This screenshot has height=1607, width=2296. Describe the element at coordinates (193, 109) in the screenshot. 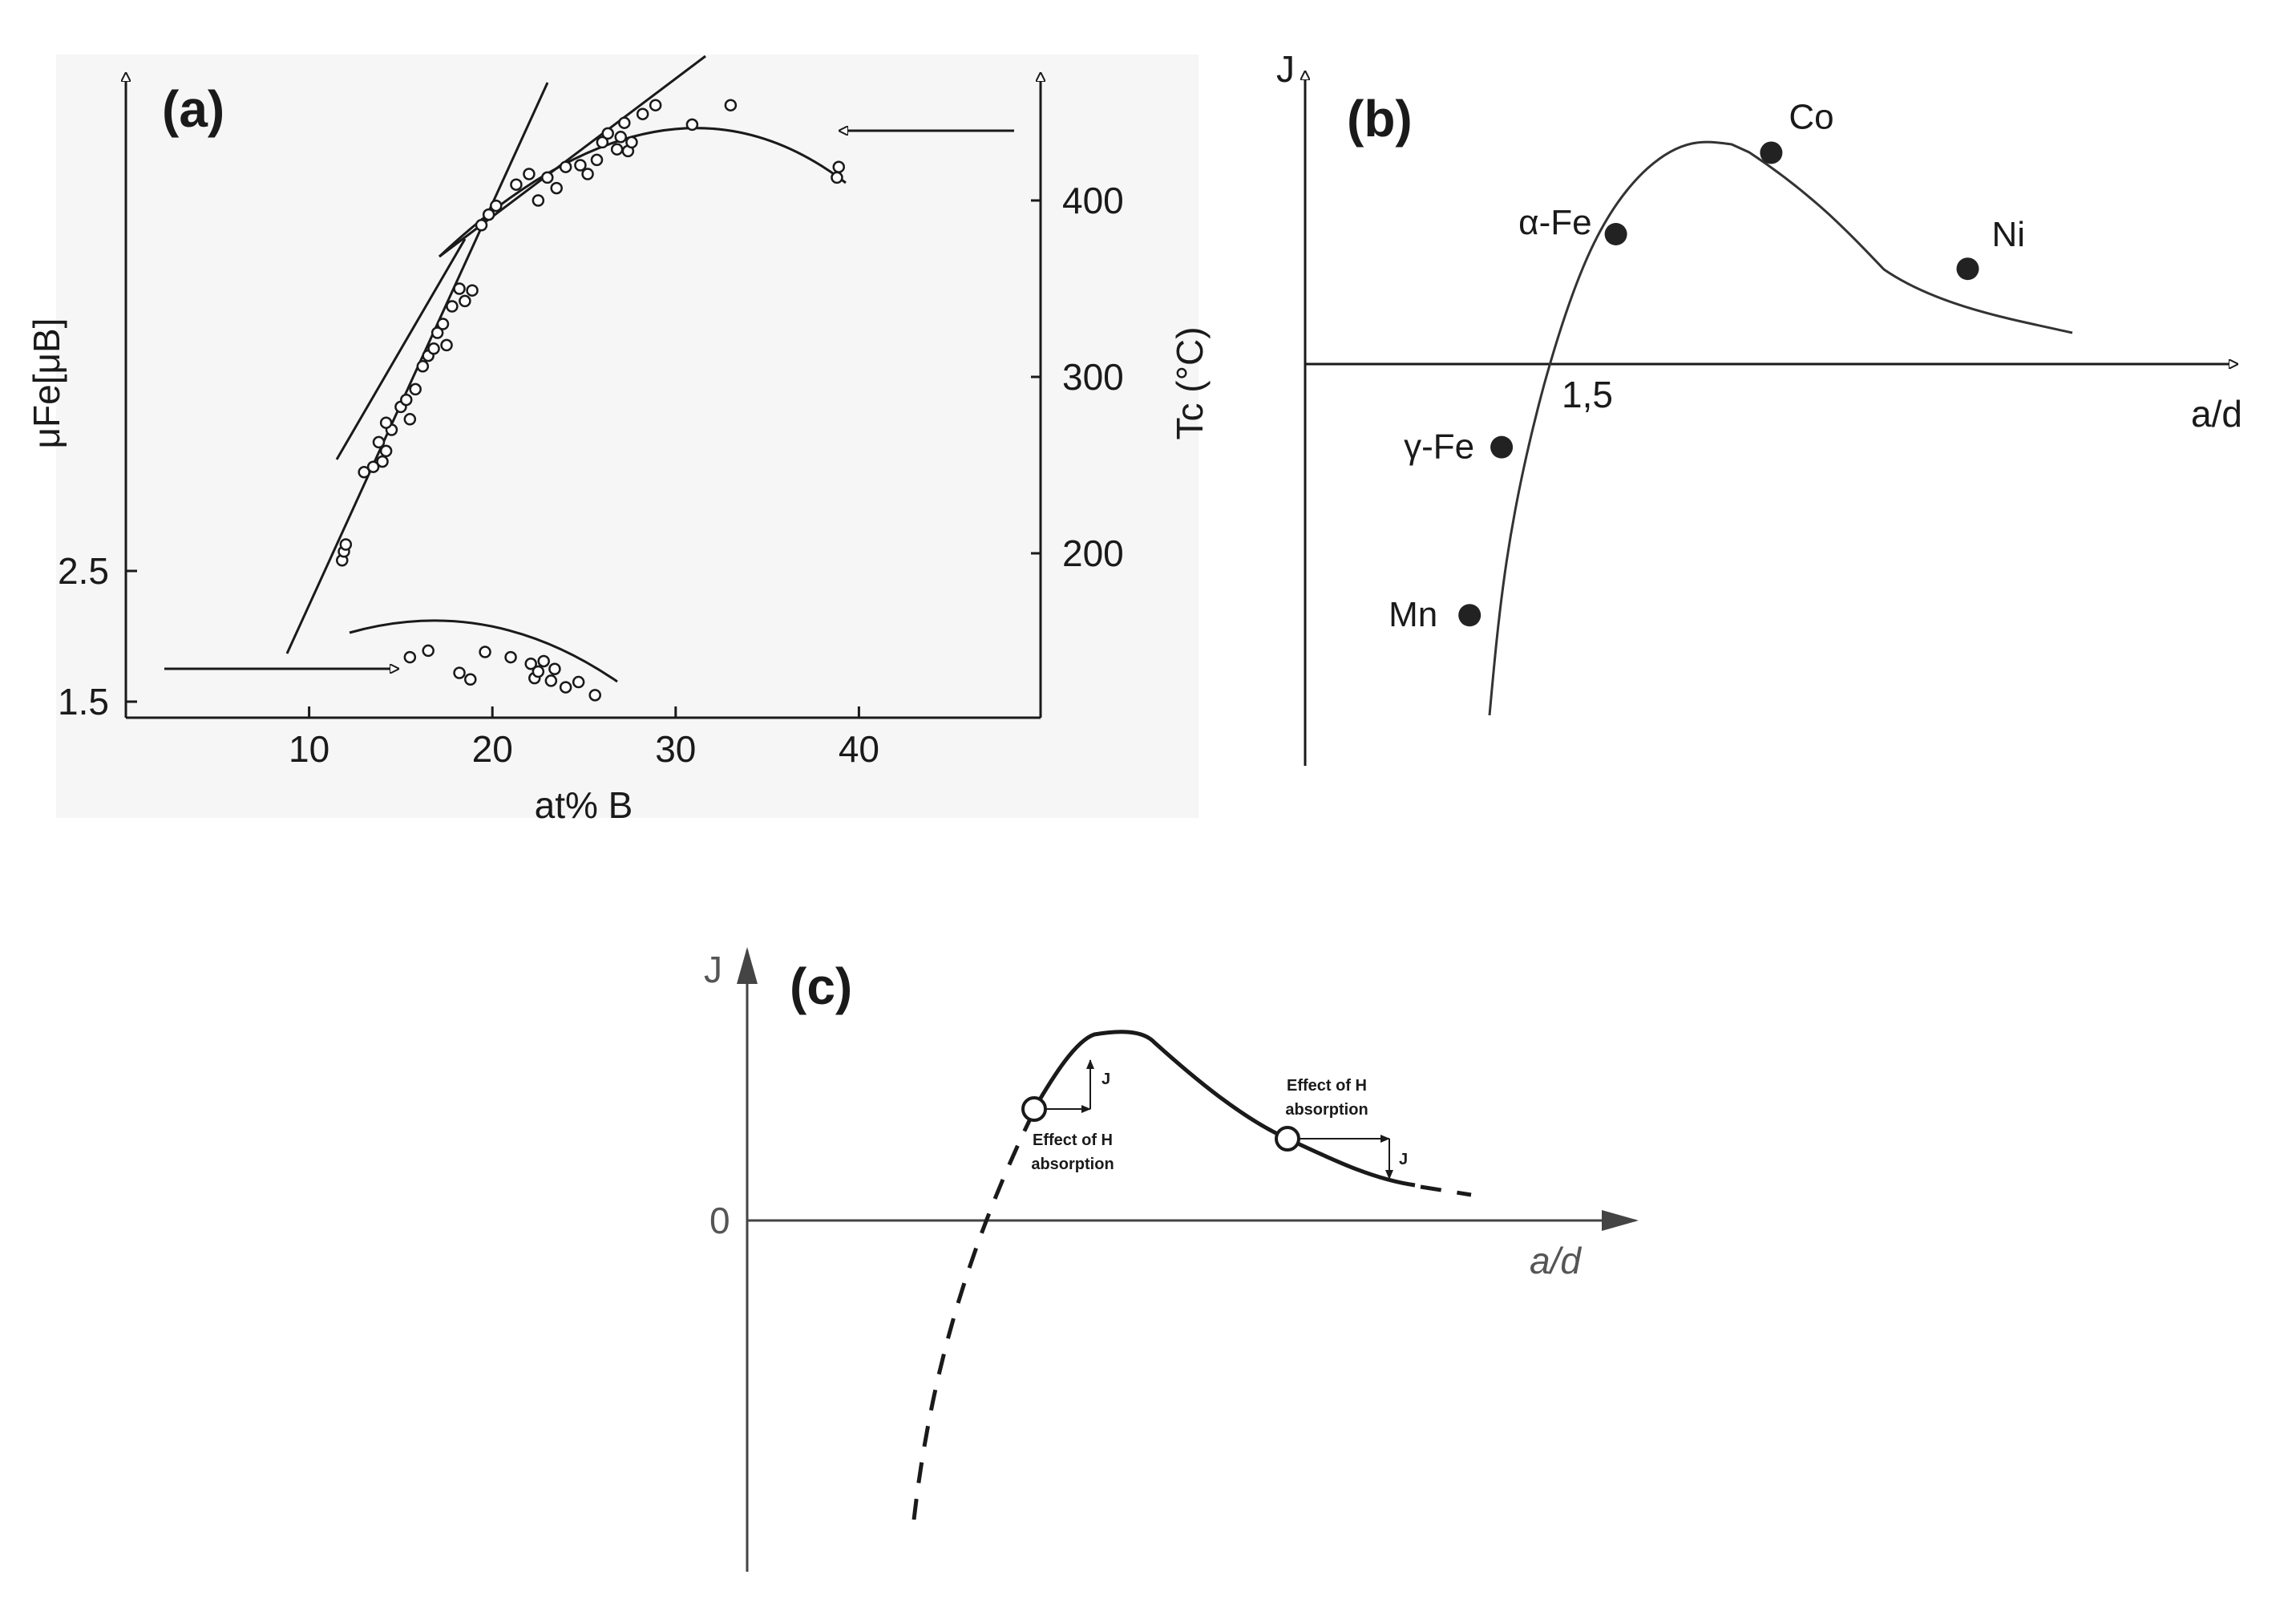

I see `panel-a-label: (a)` at that location.